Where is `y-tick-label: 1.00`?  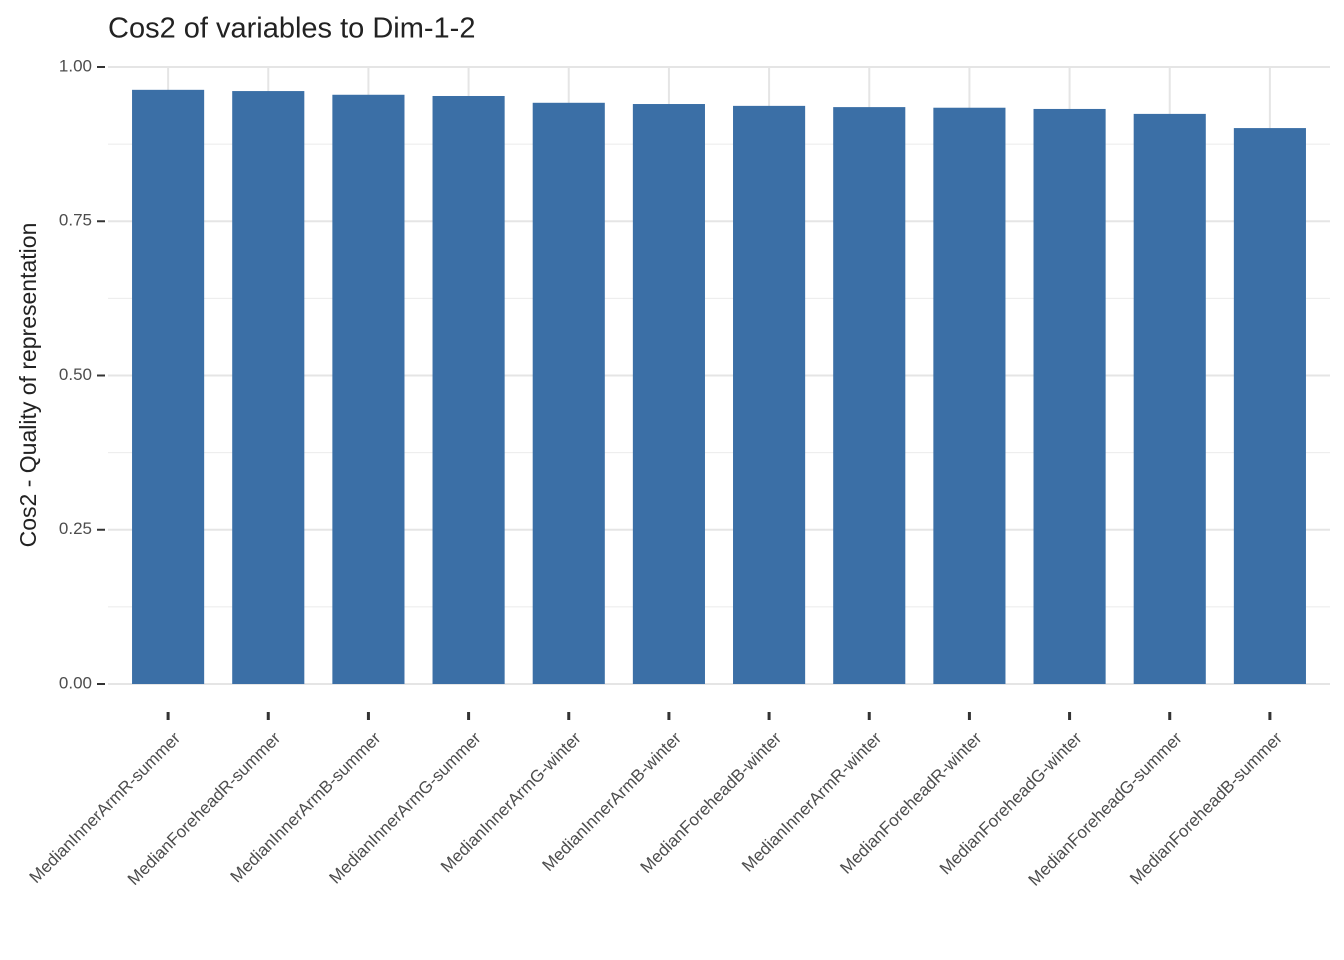 y-tick-label: 1.00 is located at coordinates (75, 65).